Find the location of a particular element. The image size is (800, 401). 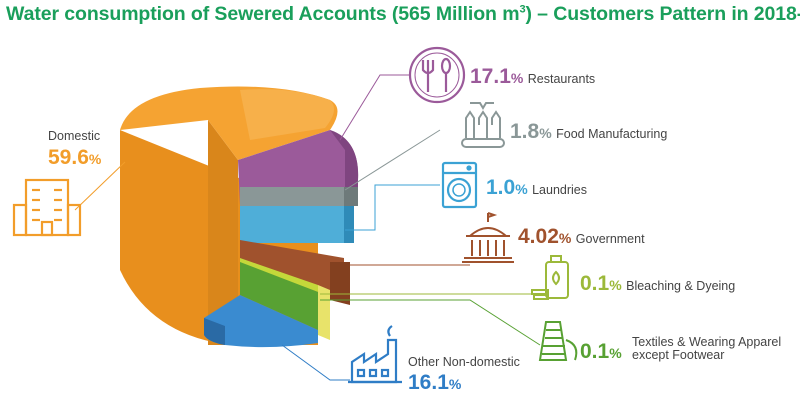

leader-domestic is located at coordinates (100, 186).